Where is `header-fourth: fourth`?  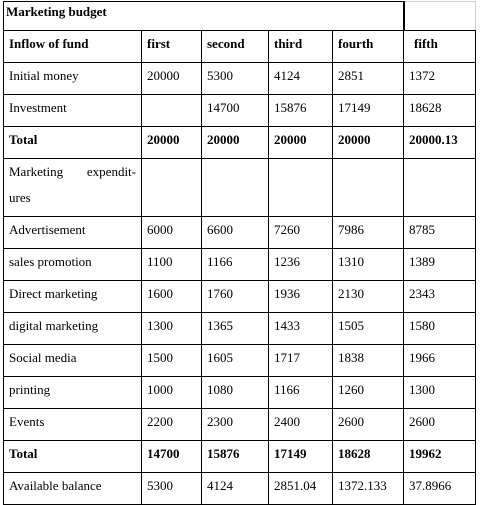 header-fourth: fourth is located at coordinates (368, 46).